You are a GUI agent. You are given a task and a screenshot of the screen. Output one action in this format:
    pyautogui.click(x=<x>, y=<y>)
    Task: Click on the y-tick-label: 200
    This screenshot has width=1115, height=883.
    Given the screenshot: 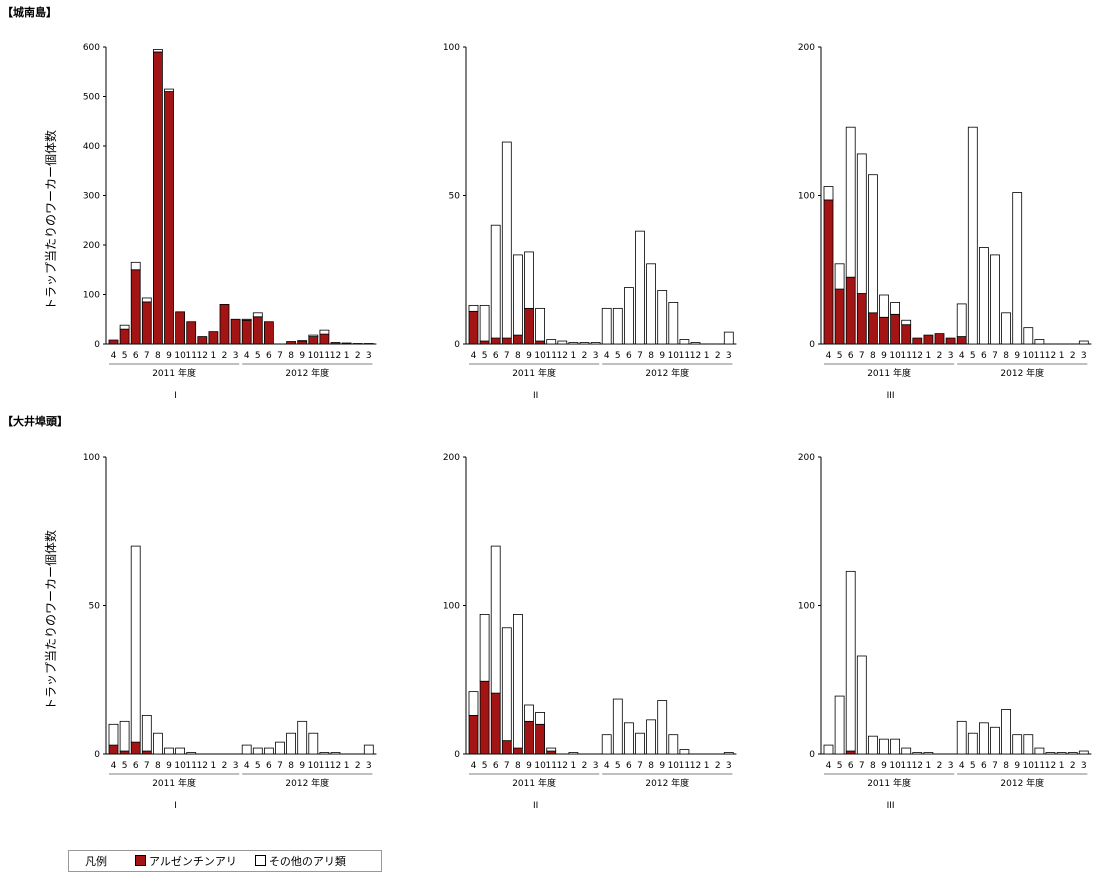 What is the action you would take?
    pyautogui.click(x=91, y=246)
    